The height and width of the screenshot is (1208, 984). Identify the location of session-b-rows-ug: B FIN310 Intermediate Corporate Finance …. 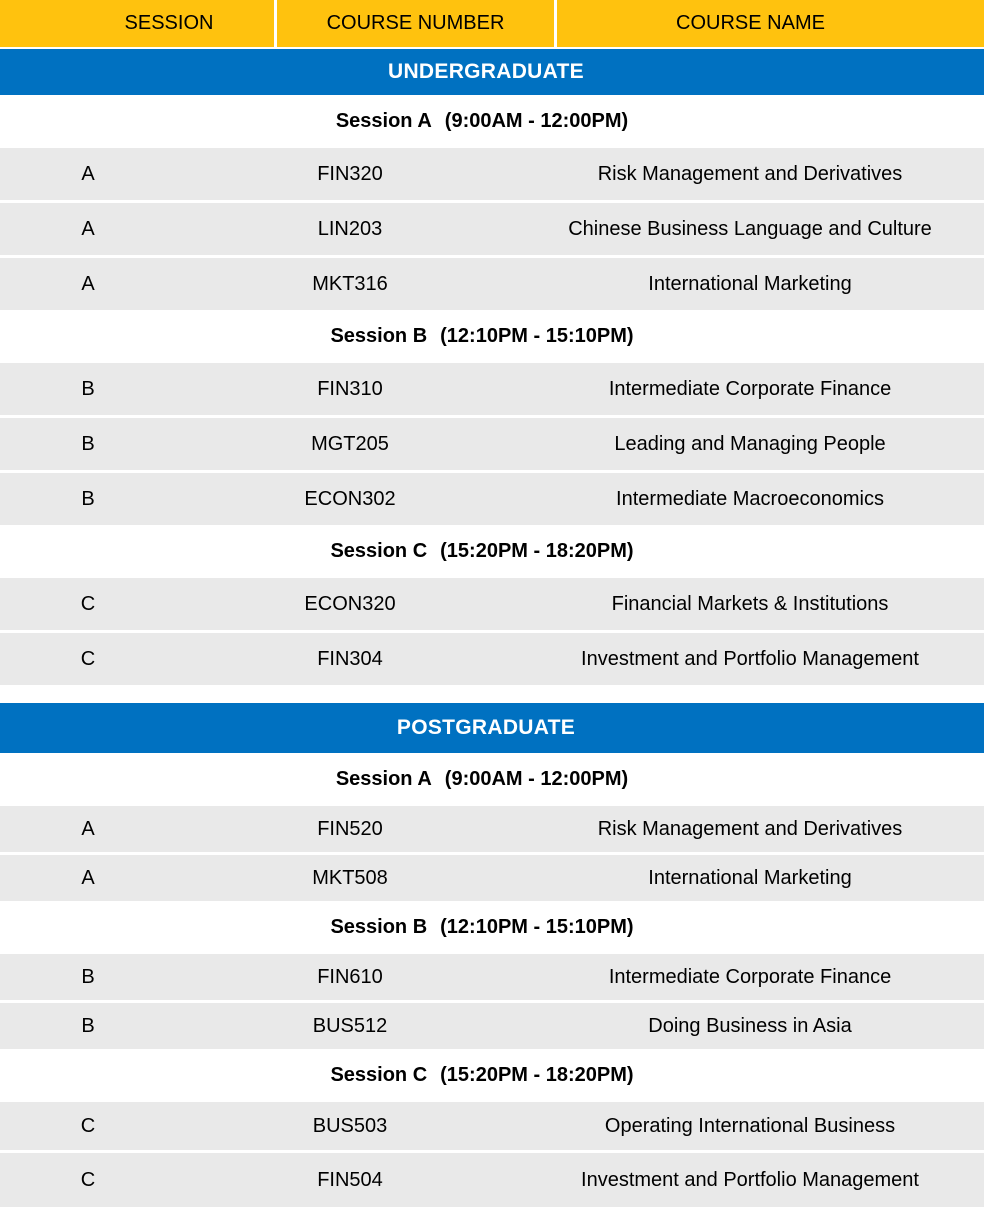
(492, 444).